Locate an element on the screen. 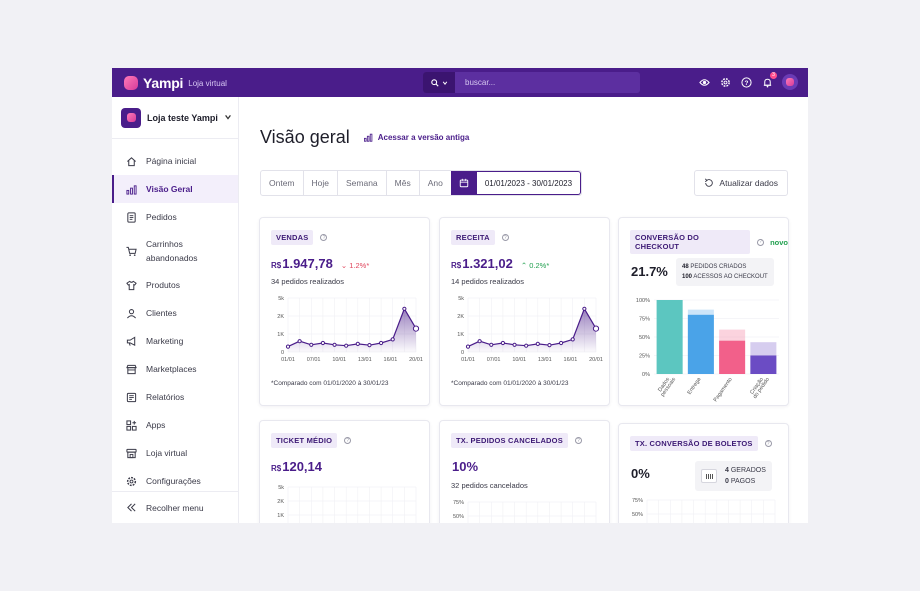 This screenshot has width=920, height=591. double-chevron-left-icon is located at coordinates (131, 508).